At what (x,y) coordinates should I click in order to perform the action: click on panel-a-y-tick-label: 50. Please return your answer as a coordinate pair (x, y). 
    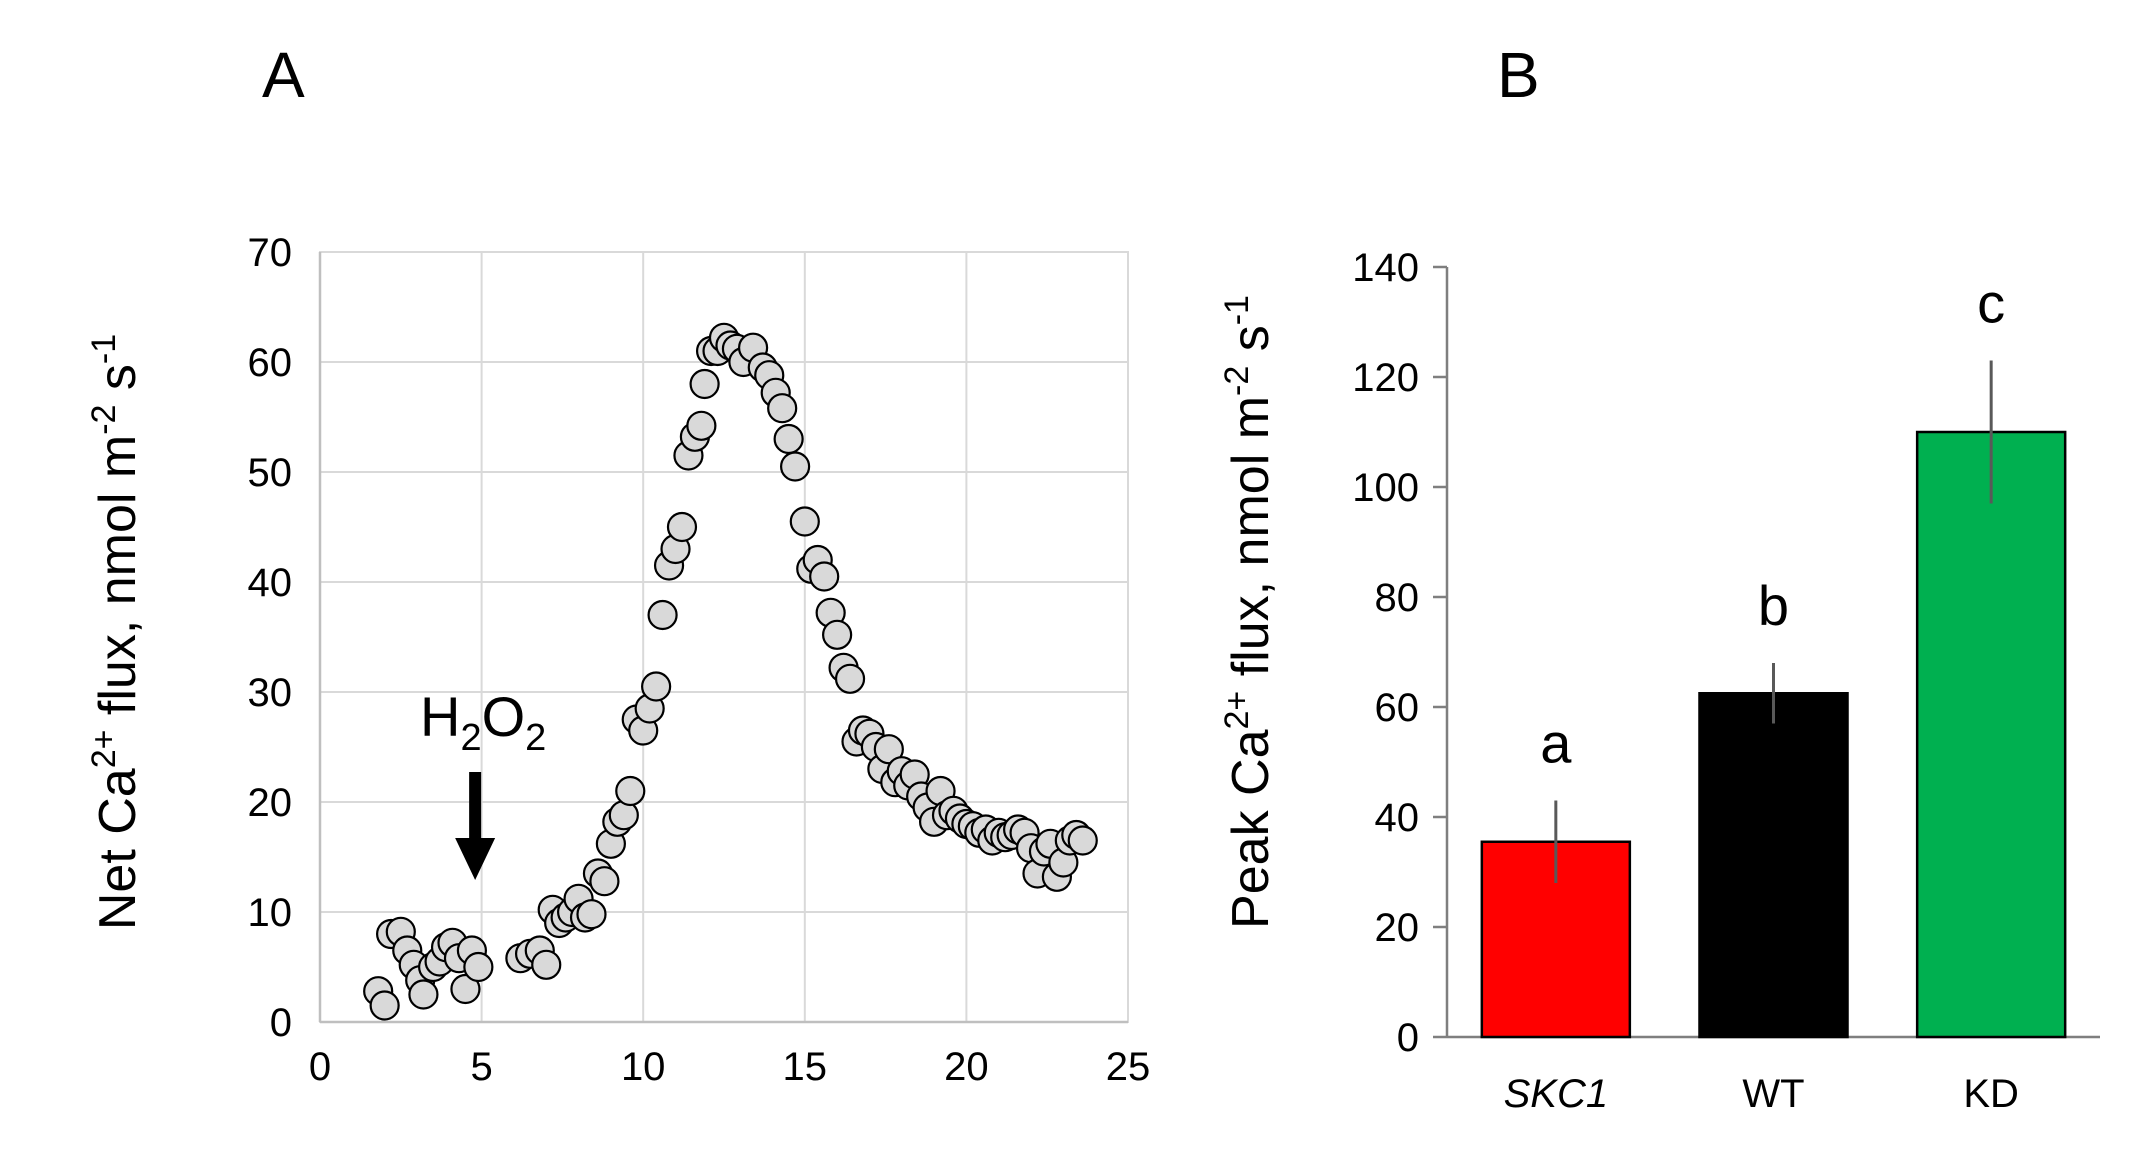
    Looking at the image, I should click on (270, 473).